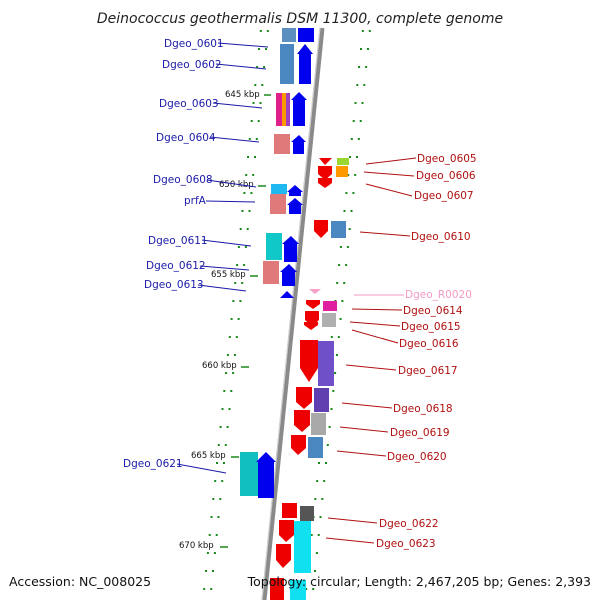 This screenshot has width=600, height=600. What do you see at coordinates (444, 196) in the screenshot?
I see `gene-label: Dgeo_0607` at bounding box center [444, 196].